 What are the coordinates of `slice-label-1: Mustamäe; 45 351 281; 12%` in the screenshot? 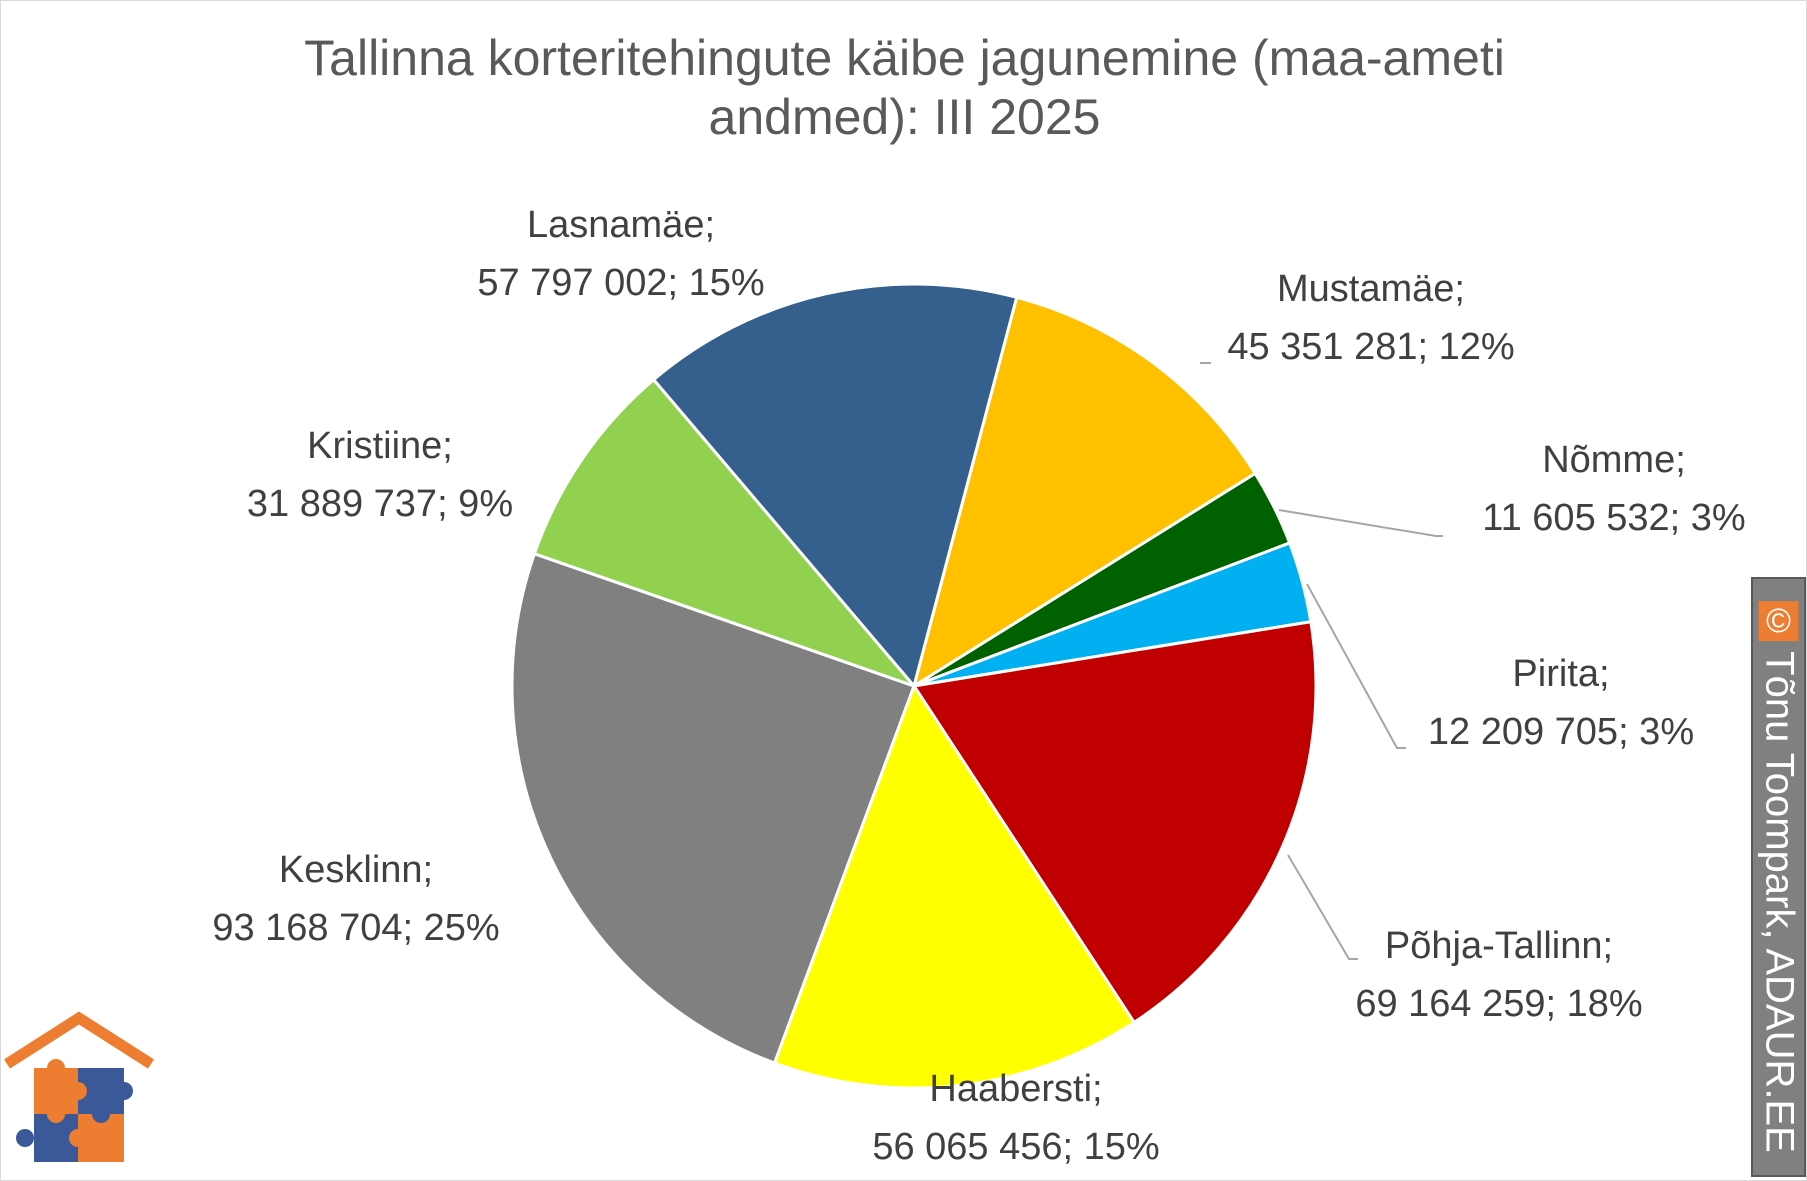 It's located at (1370, 318).